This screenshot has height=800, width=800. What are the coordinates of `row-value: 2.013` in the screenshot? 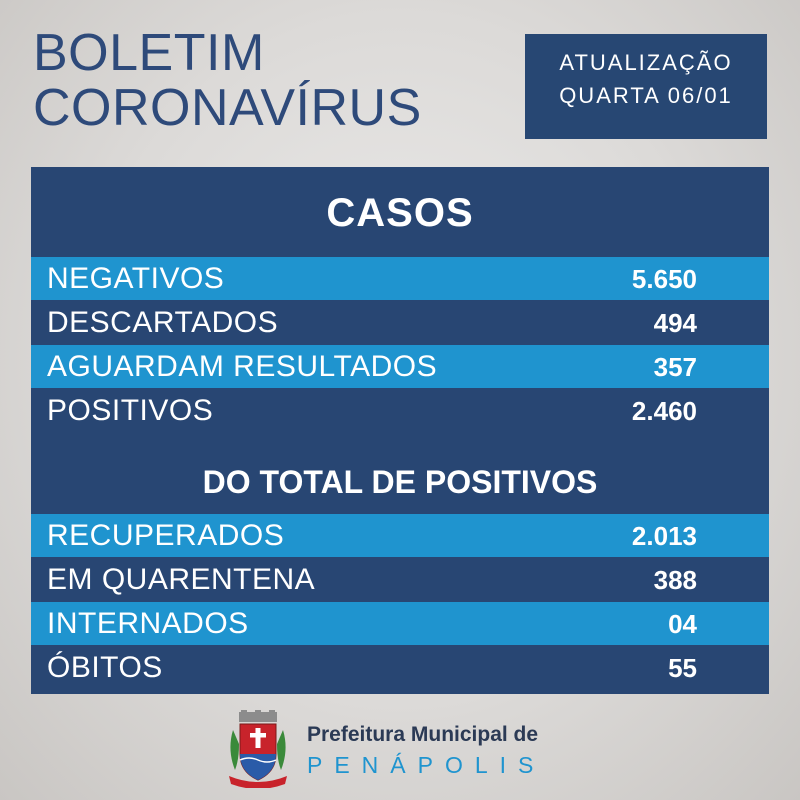 It's located at (664, 536).